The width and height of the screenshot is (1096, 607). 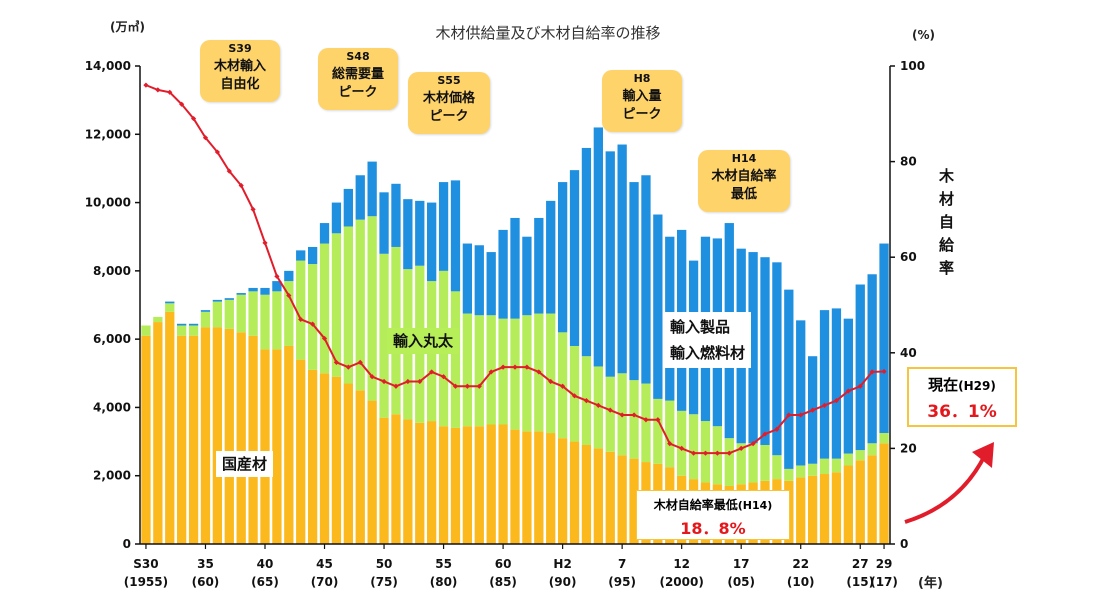 I want to click on bar-series2-1976, so click(x=396, y=215).